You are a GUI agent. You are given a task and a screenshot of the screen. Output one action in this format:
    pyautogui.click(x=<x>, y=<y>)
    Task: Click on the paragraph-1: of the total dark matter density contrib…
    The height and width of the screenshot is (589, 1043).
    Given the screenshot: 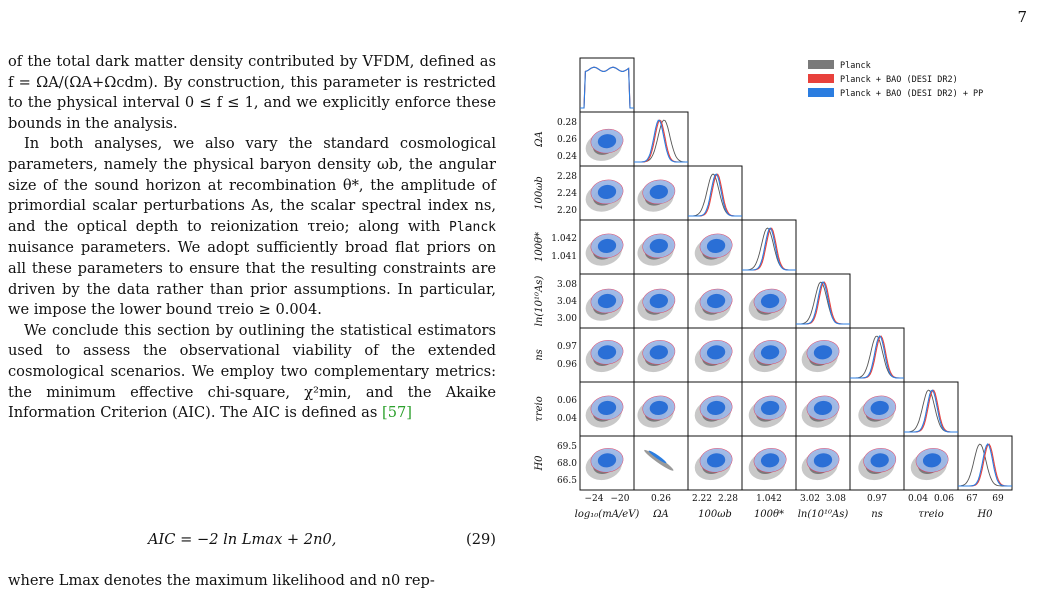 What is the action you would take?
    pyautogui.click(x=252, y=92)
    